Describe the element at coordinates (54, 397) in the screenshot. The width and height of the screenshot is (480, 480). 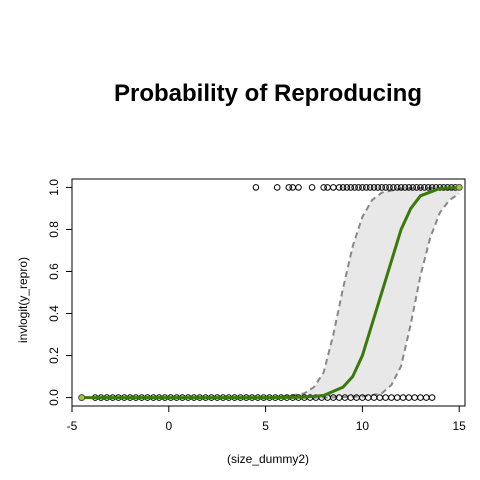
I see `y-tick-label: 0.0` at that location.